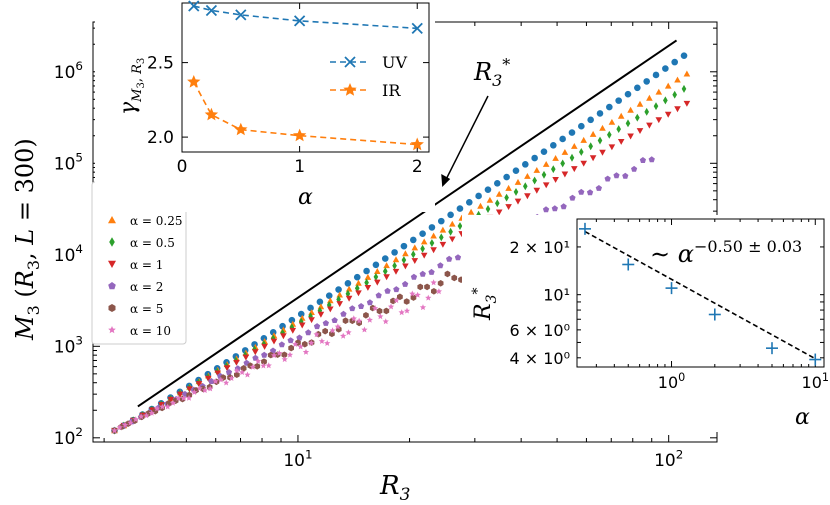  I want to click on main-ytick-label-1-exp: 3, so click(79, 341).